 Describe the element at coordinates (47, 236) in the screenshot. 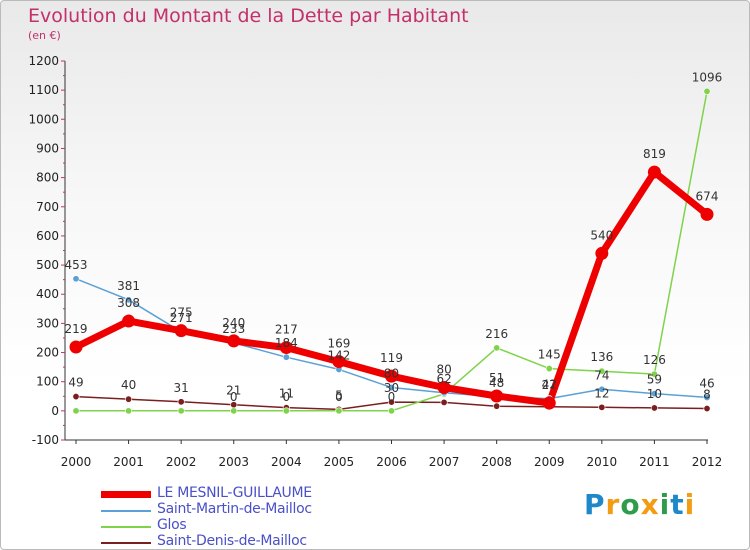

I see `y-tick-label: 600` at that location.